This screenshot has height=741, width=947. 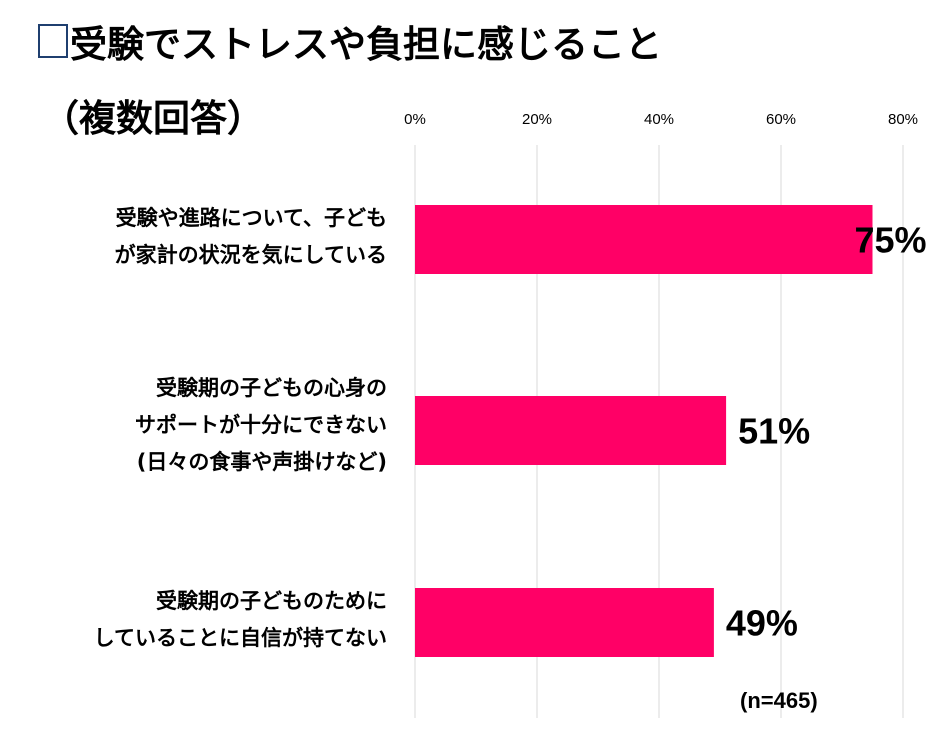 I want to click on chart-title: 受験でストレスや負担に感じること, so click(x=350, y=41).